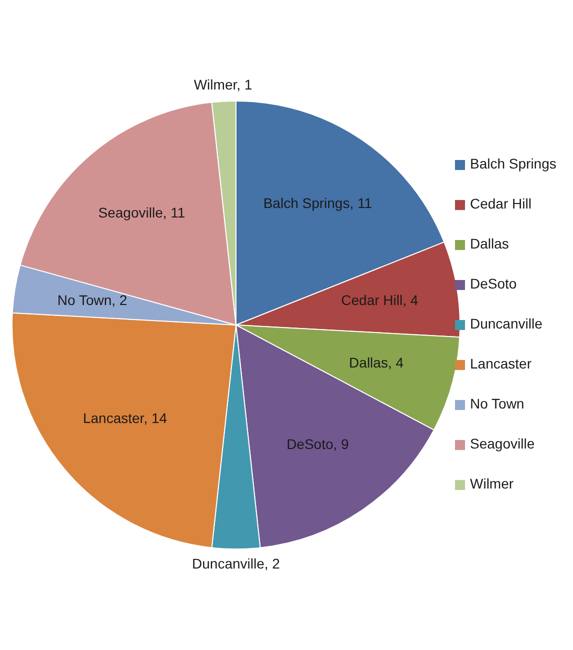 The height and width of the screenshot is (650, 573). I want to click on data-label: Balch Springs, 11, so click(317, 203).